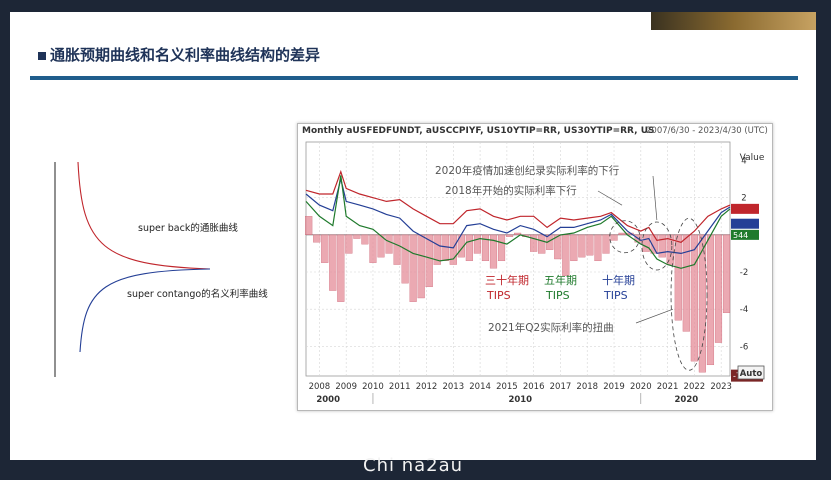 This screenshot has height=480, width=831. What do you see at coordinates (328, 400) in the screenshot?
I see `era-label: 2000` at bounding box center [328, 400].